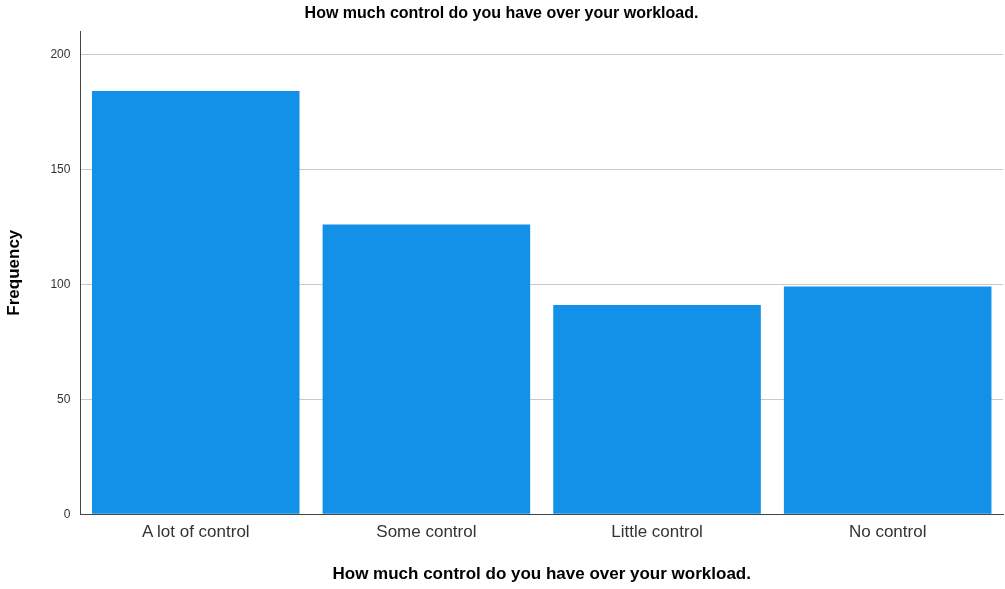 The image size is (1005, 589). I want to click on y-tick-label: 100, so click(60, 283).